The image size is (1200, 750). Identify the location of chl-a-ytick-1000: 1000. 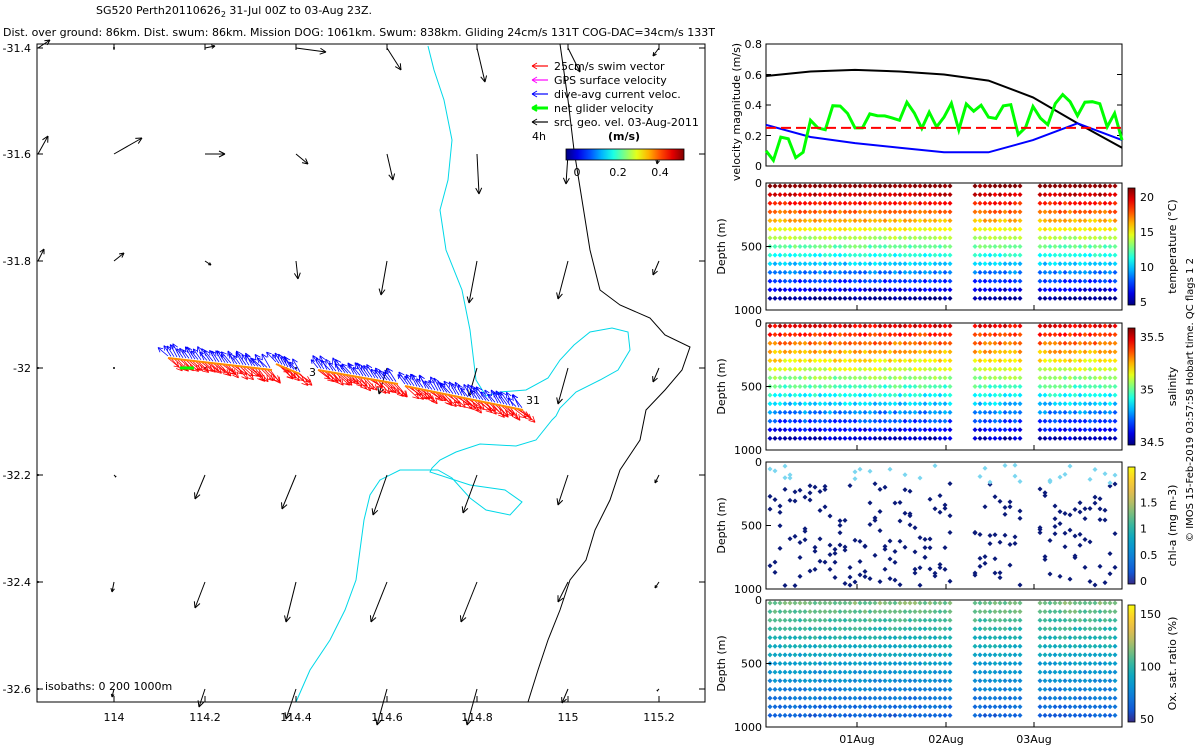
(748, 589).